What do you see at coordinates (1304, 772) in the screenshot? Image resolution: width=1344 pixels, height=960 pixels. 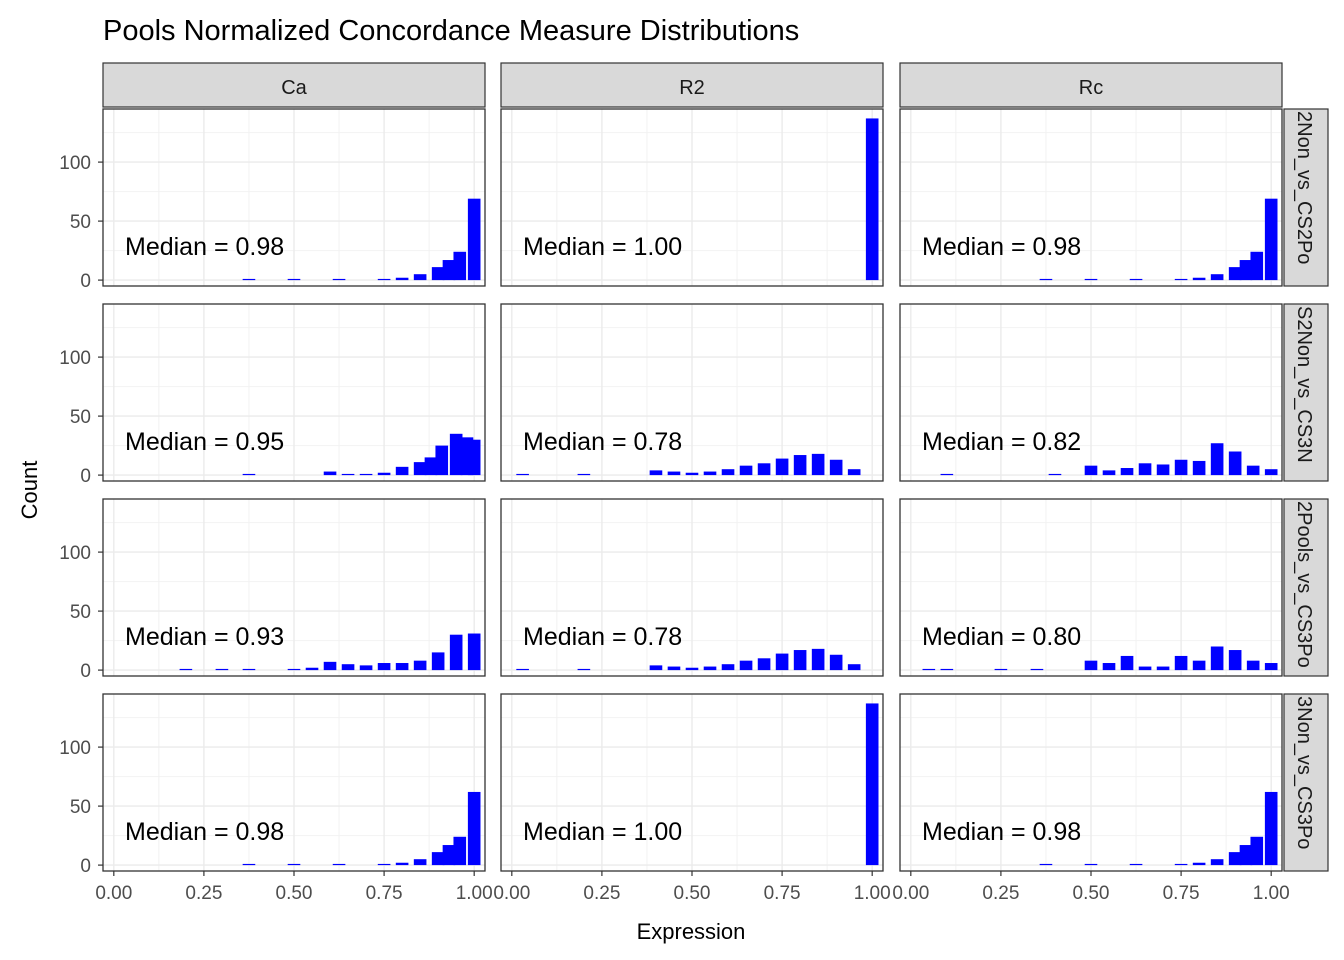 I see `facet-strip-row-label-group: 3Non_vs_CS3Po` at bounding box center [1304, 772].